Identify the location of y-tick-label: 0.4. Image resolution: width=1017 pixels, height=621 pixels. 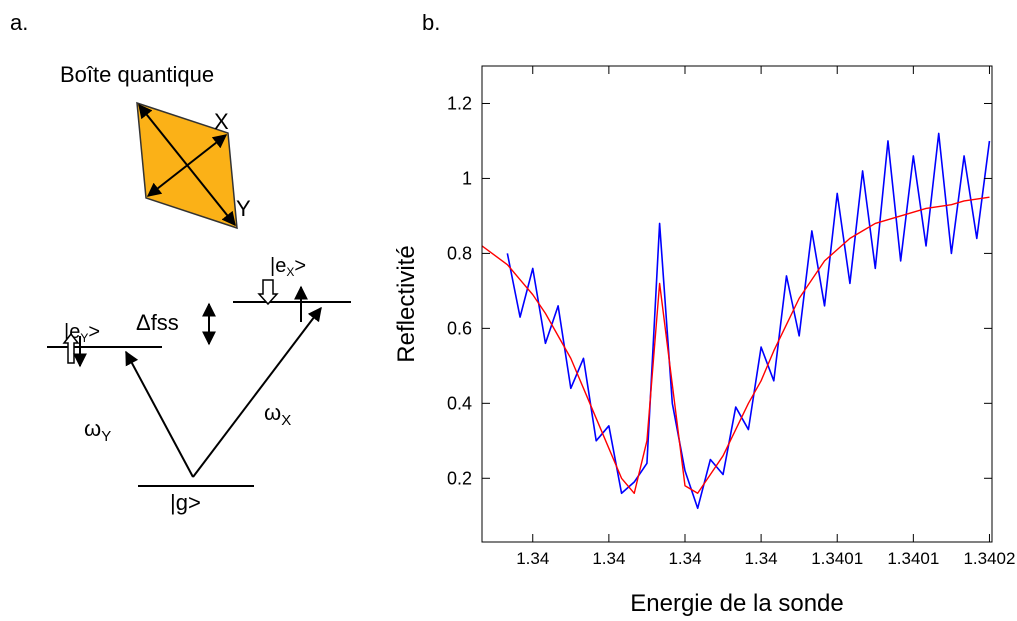
(459, 403).